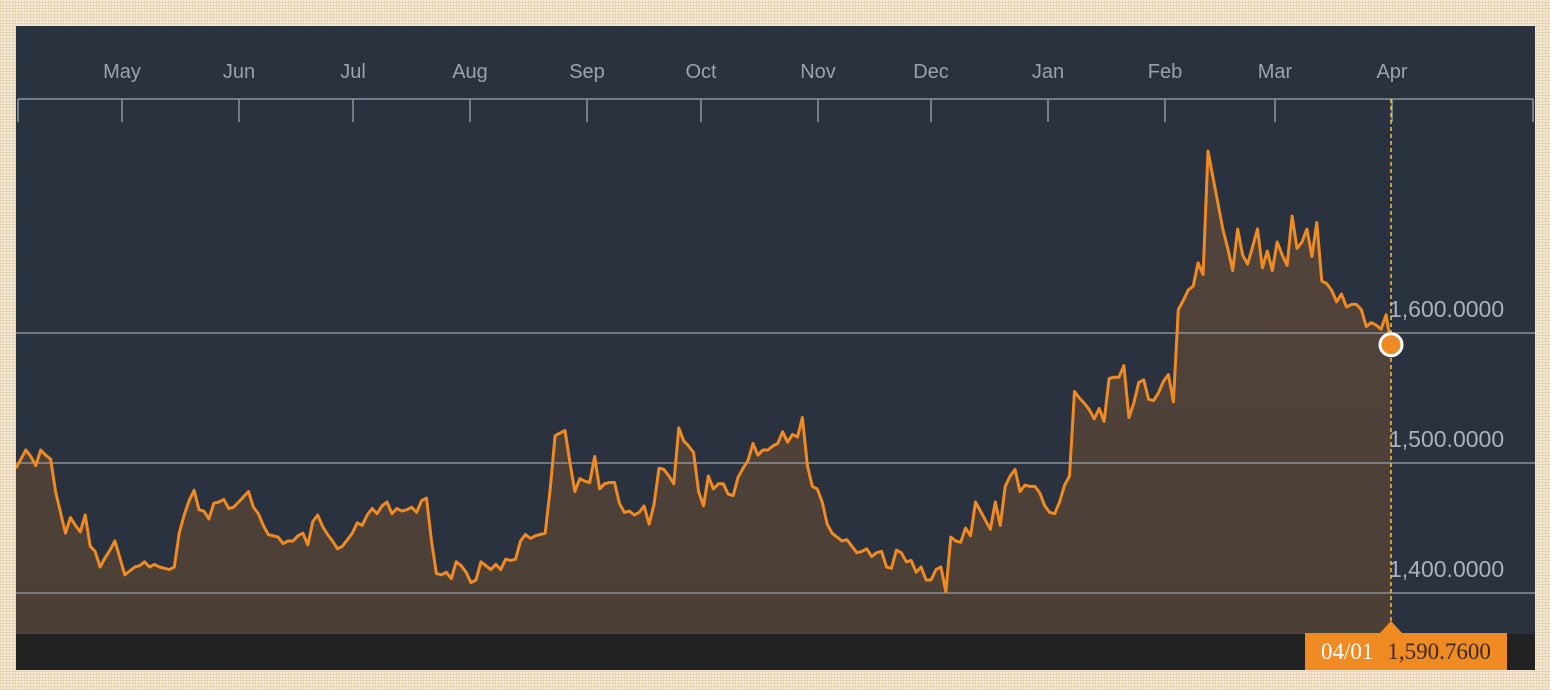  Describe the element at coordinates (353, 72) in the screenshot. I see `month-label-jul: Jul` at that location.